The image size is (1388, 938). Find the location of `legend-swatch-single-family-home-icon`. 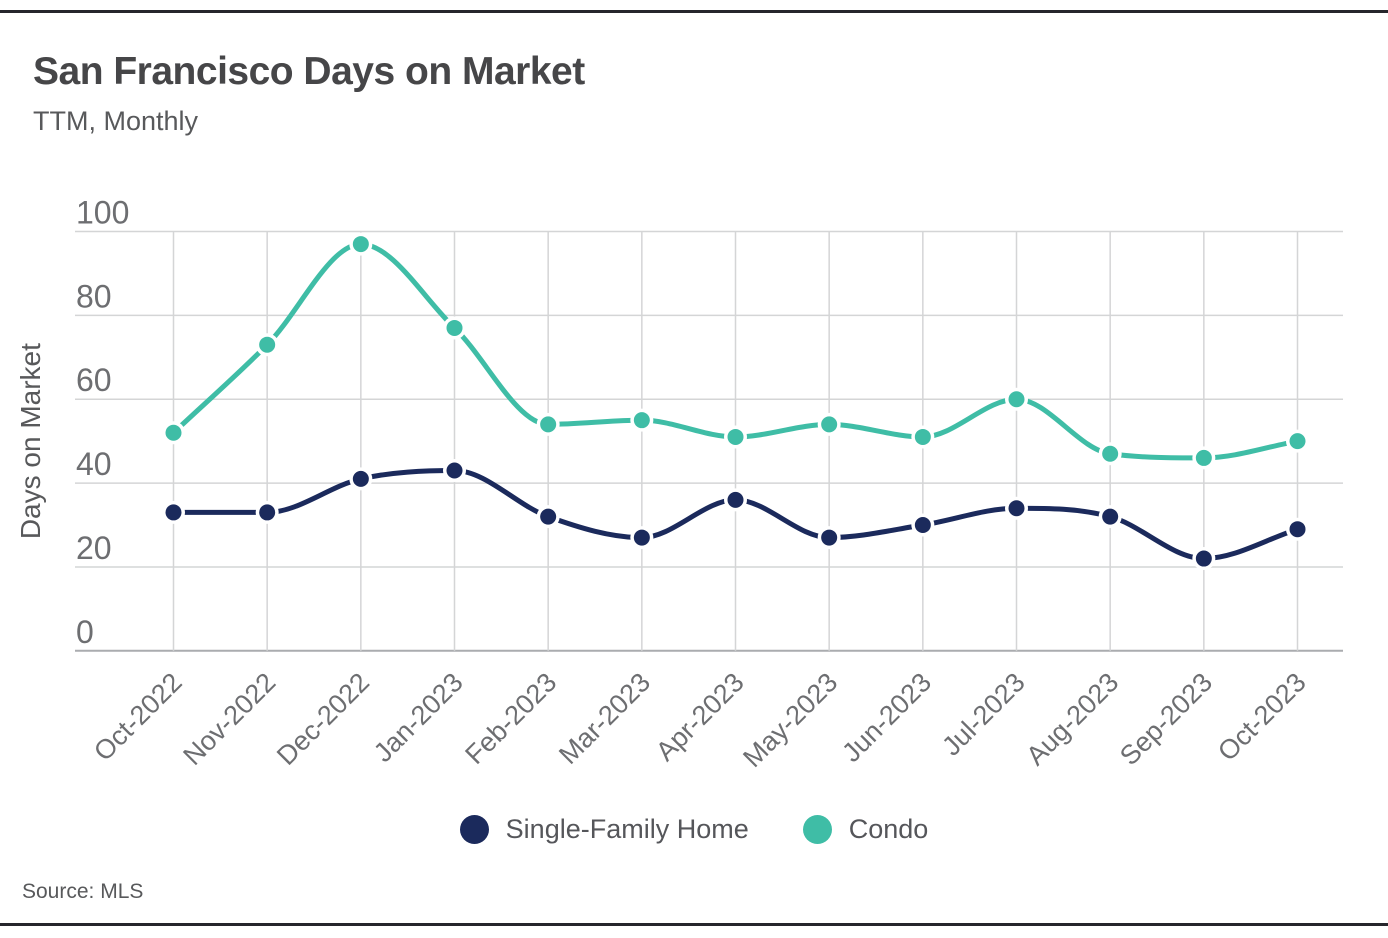

legend-swatch-single-family-home-icon is located at coordinates (474, 829).